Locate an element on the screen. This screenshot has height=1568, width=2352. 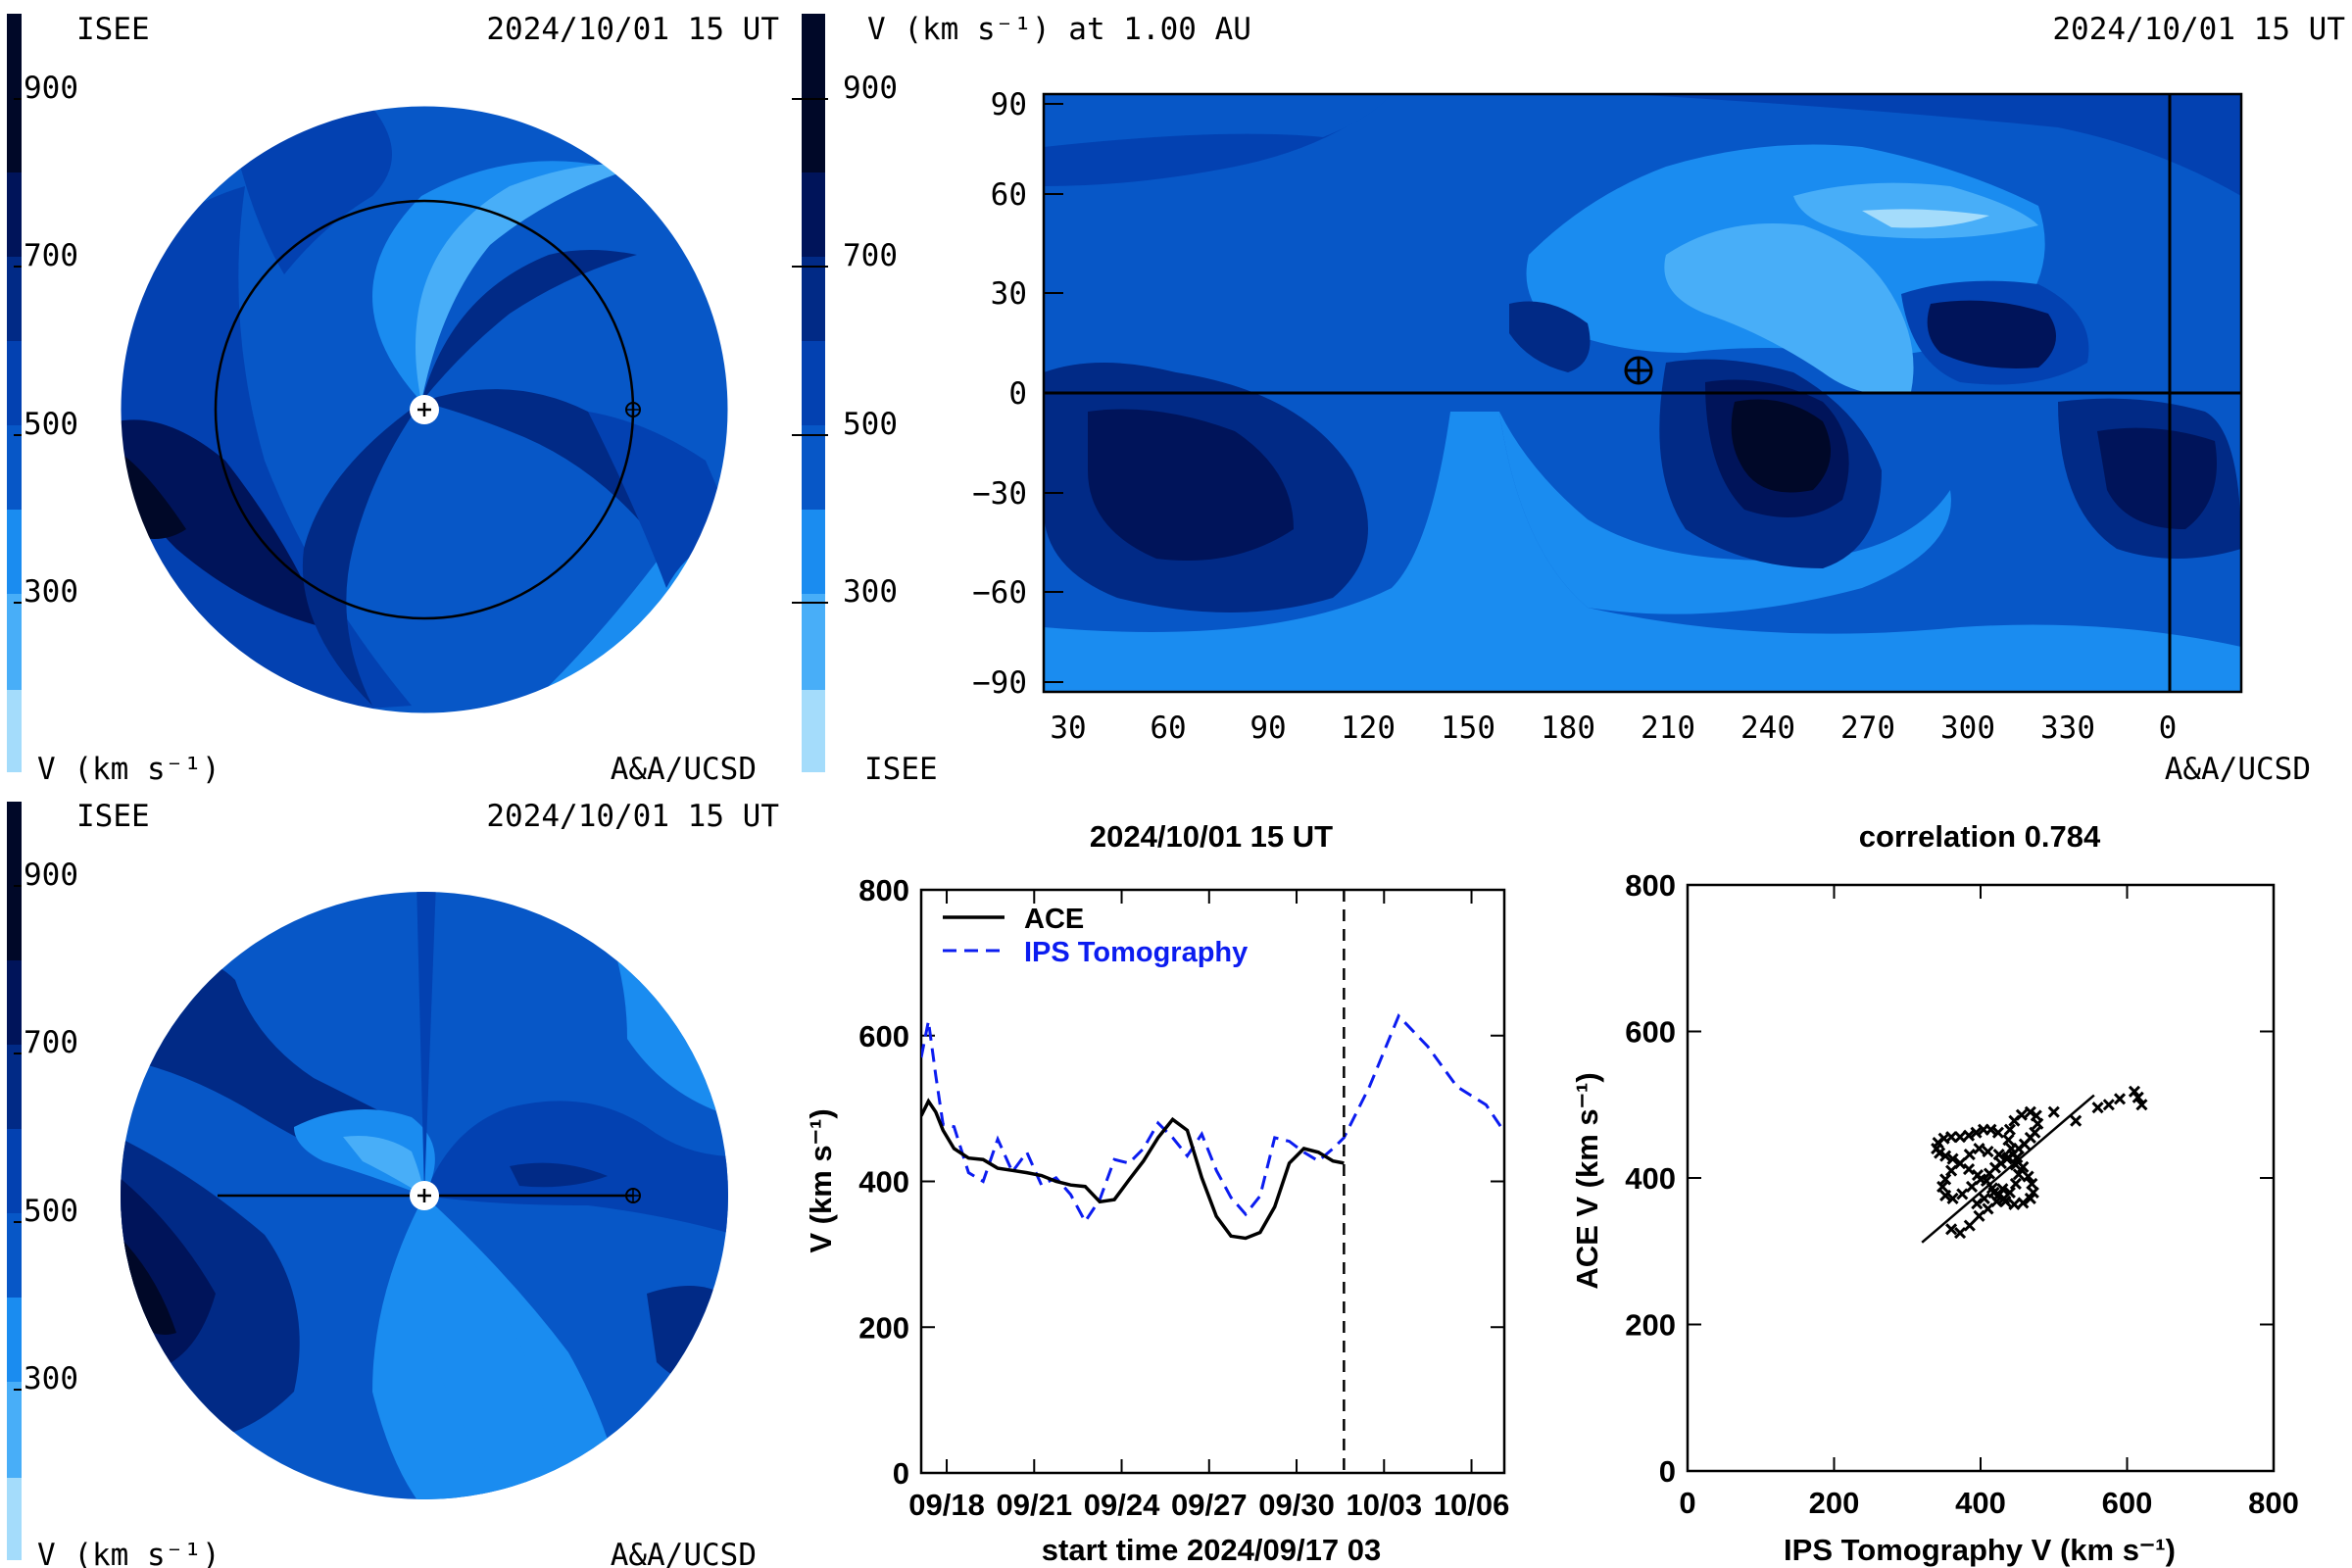
y-tick-label: 0 is located at coordinates (1017, 394).